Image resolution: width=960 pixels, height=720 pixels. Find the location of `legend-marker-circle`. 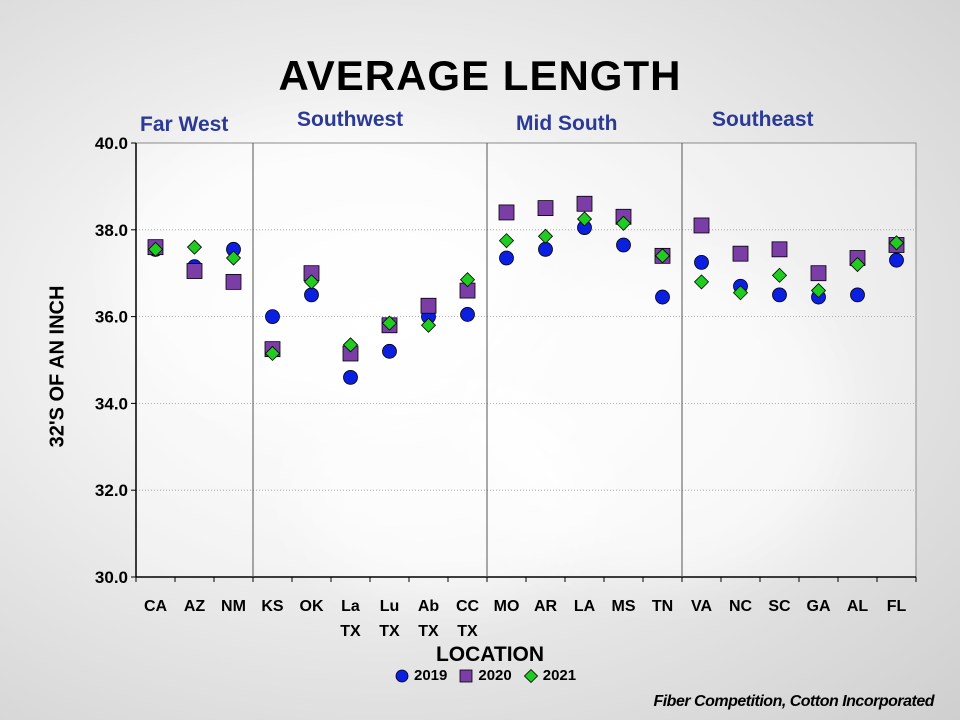

legend-marker-circle is located at coordinates (402, 675).